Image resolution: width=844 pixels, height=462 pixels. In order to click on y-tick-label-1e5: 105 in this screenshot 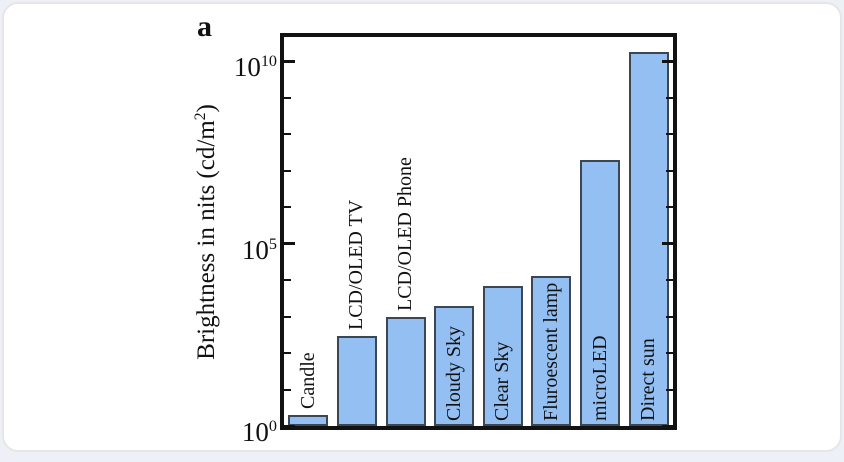, I will do `click(233, 245)`.